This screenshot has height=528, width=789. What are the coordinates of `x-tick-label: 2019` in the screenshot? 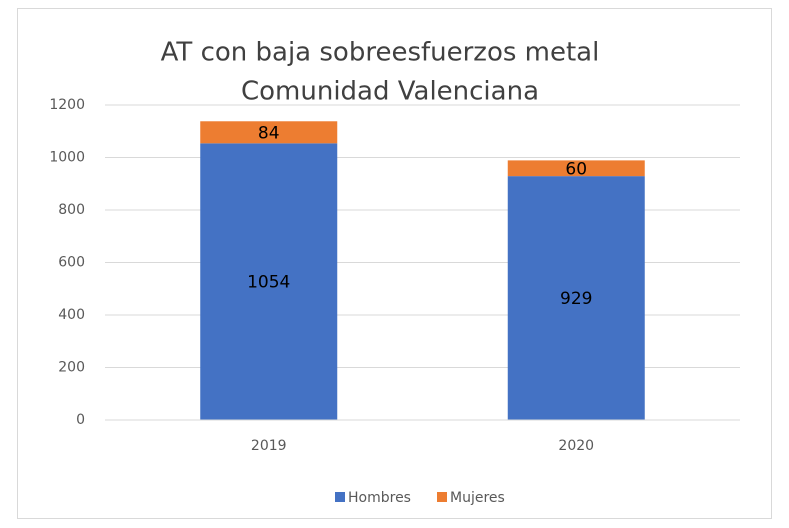 It's located at (269, 446).